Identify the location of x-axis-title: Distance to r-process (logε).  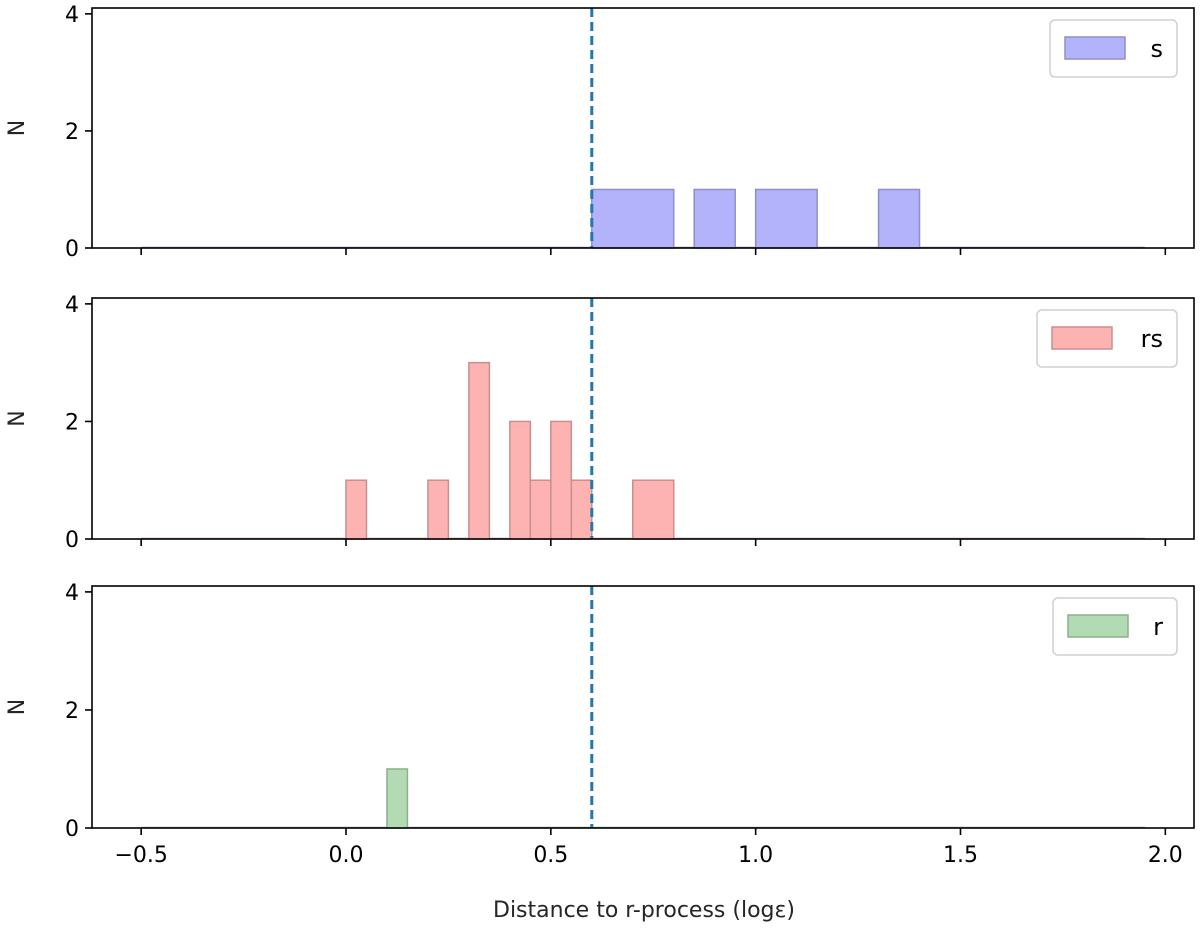
(644, 910).